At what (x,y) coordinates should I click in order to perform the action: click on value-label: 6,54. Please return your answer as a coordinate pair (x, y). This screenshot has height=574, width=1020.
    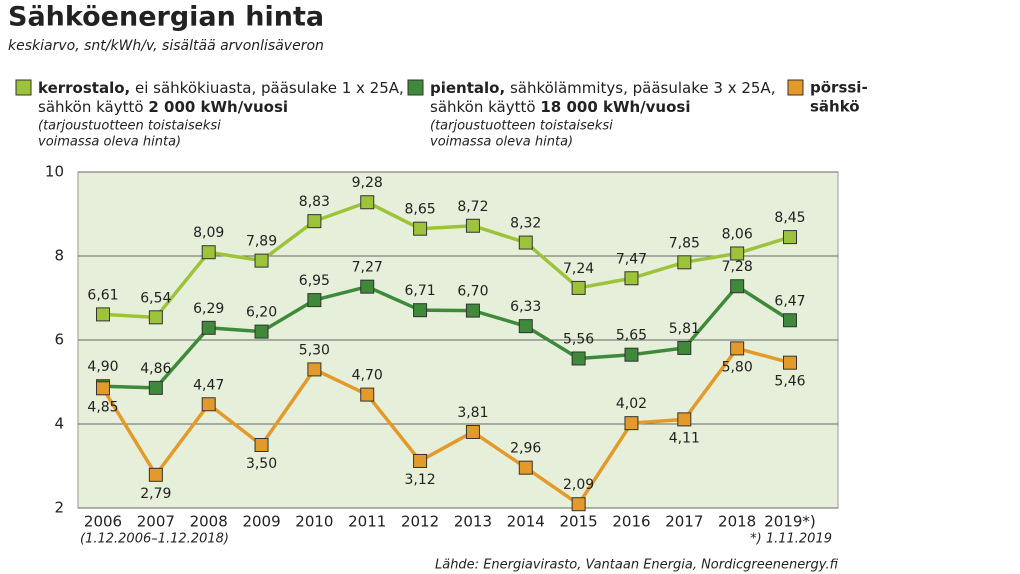
    Looking at the image, I should click on (155, 298).